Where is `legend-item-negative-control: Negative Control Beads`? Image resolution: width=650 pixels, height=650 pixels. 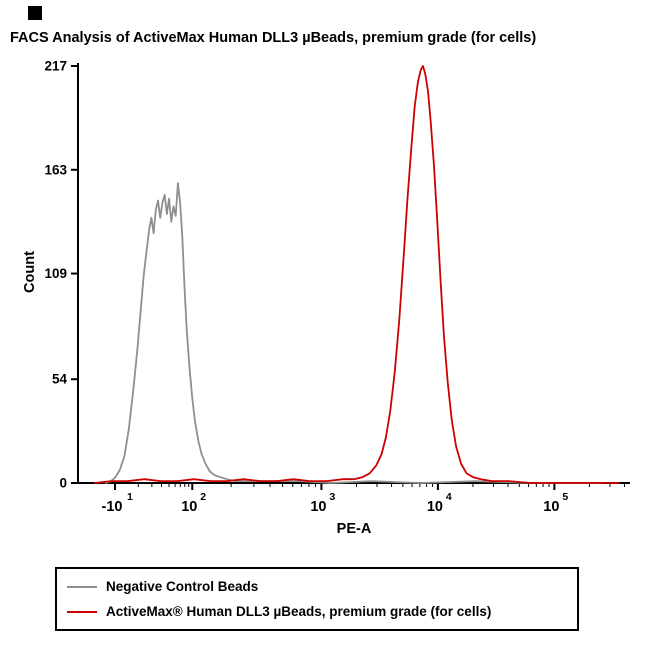
legend-item-negative-control: Negative Control Beads is located at coordinates (317, 586).